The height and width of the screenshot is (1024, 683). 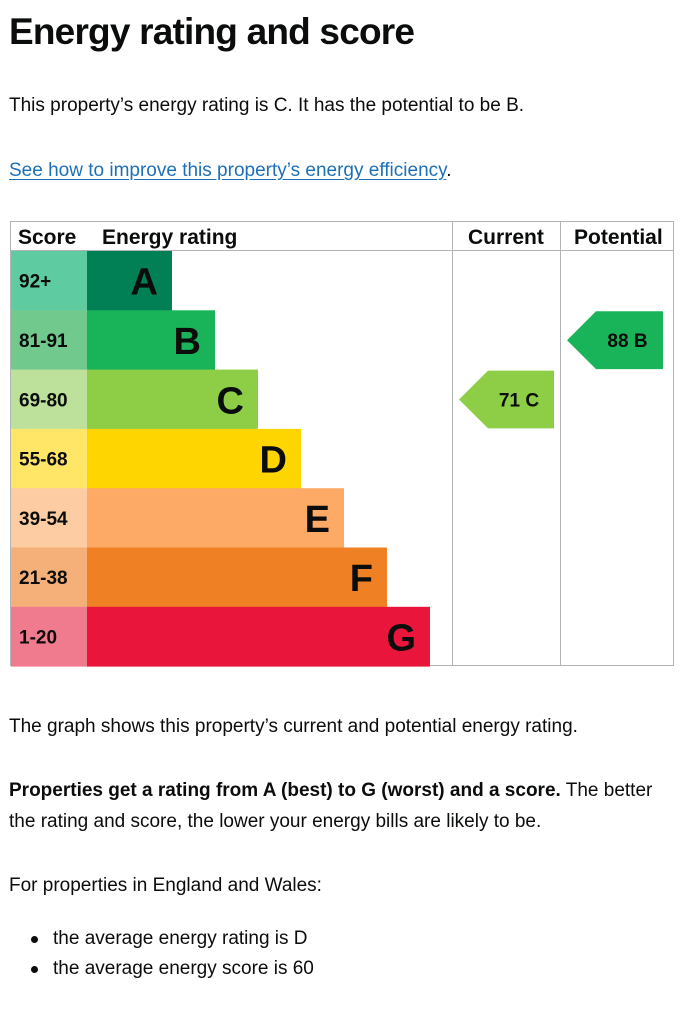 What do you see at coordinates (144, 283) in the screenshot?
I see `band-letter: A` at bounding box center [144, 283].